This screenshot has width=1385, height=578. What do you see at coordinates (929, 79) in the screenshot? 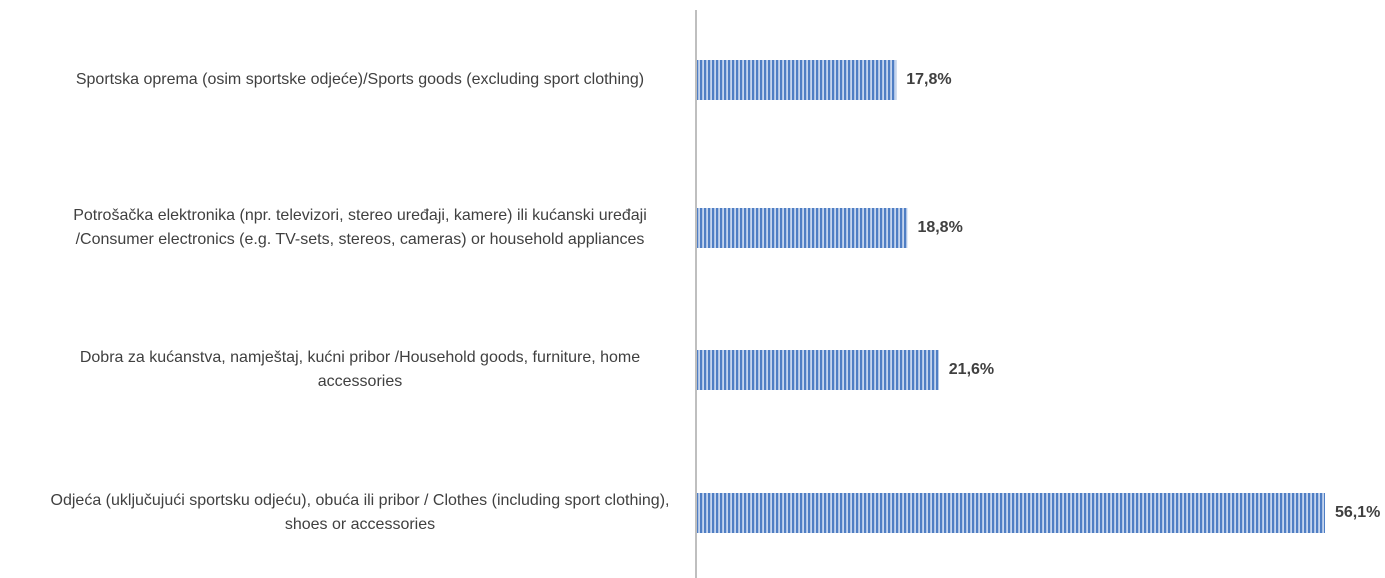
I see `value-label: 17,8%` at bounding box center [929, 79].